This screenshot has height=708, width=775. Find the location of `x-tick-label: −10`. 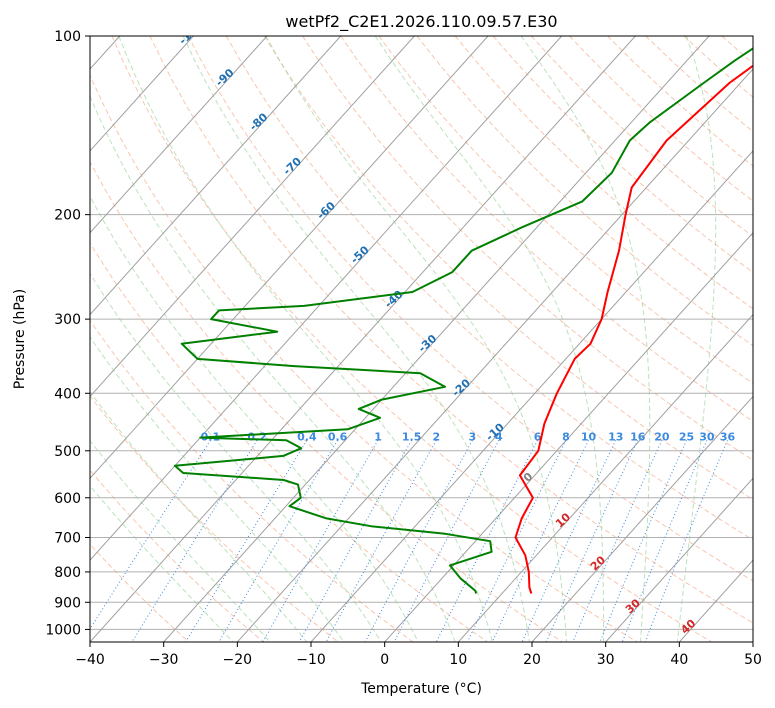

x-tick-label: −10 is located at coordinates (311, 660).